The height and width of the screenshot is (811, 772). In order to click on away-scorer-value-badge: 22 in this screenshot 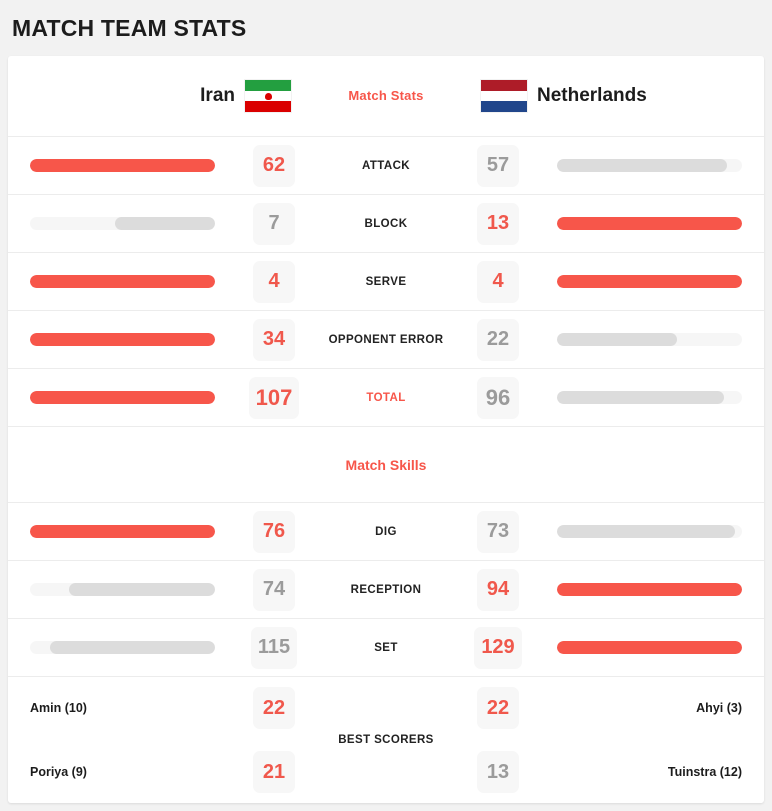, I will do `click(498, 708)`.